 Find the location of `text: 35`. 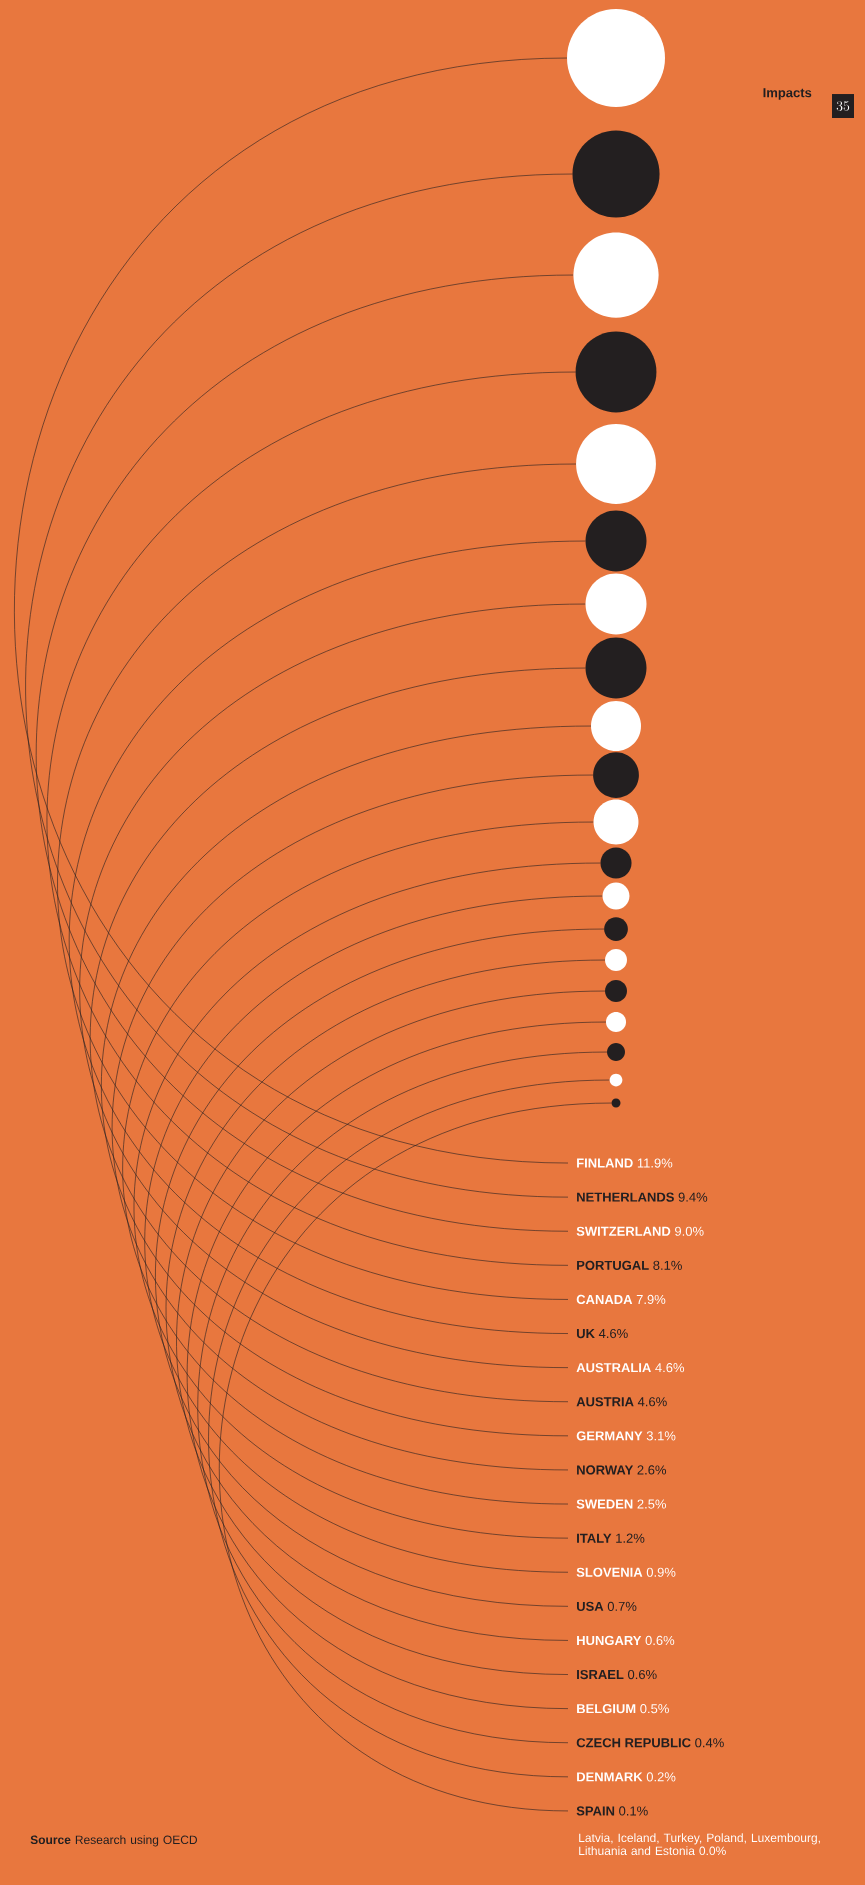

text: 35 is located at coordinates (843, 106).